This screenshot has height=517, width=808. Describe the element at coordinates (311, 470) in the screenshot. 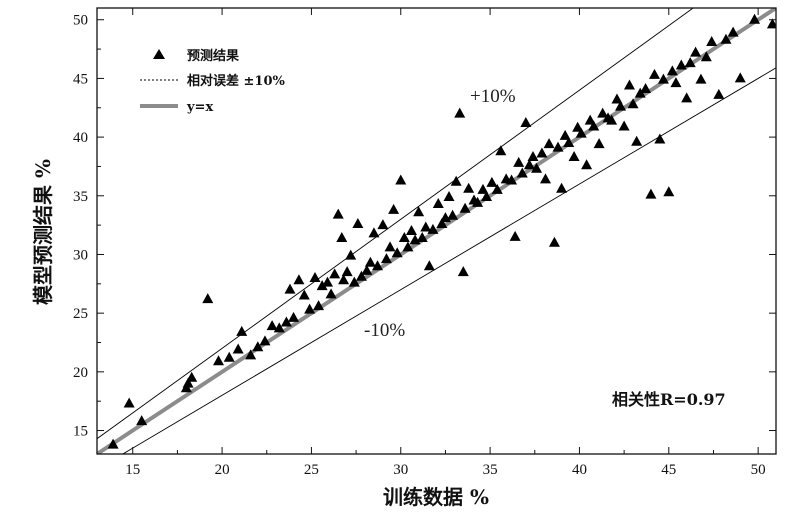

I see `x-tick-label: 25` at that location.